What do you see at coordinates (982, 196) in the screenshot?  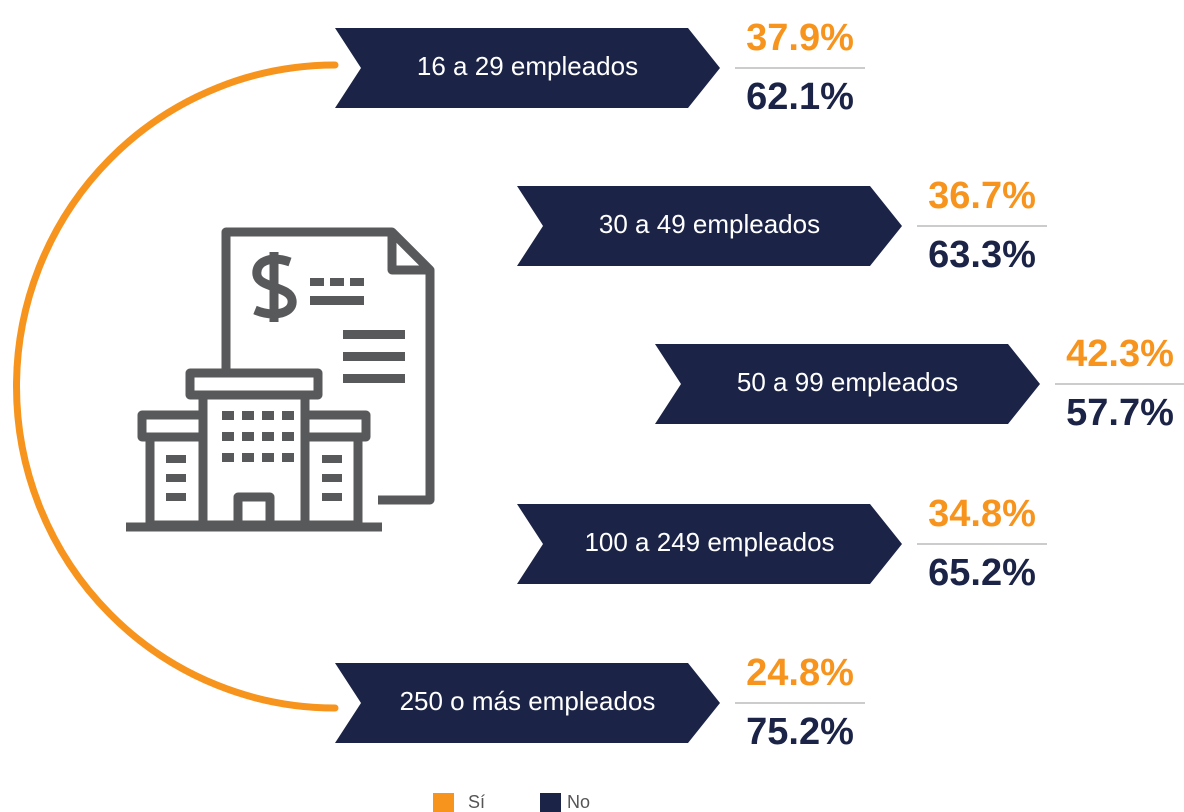 I see `si-value: 36.7%` at bounding box center [982, 196].